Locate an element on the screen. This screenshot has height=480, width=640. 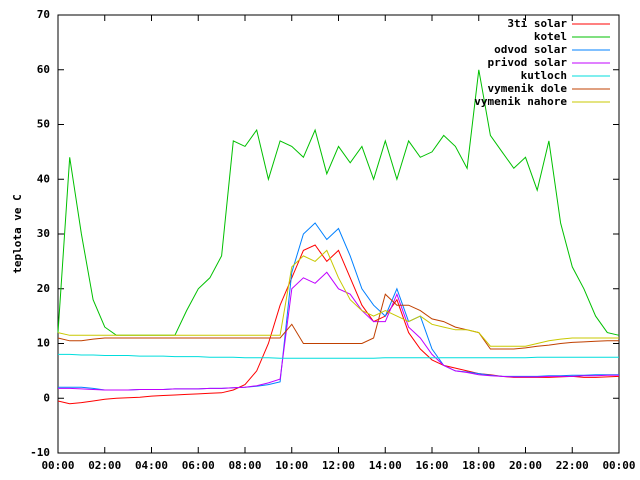
y-tick-label: 40 is located at coordinates (43, 178).